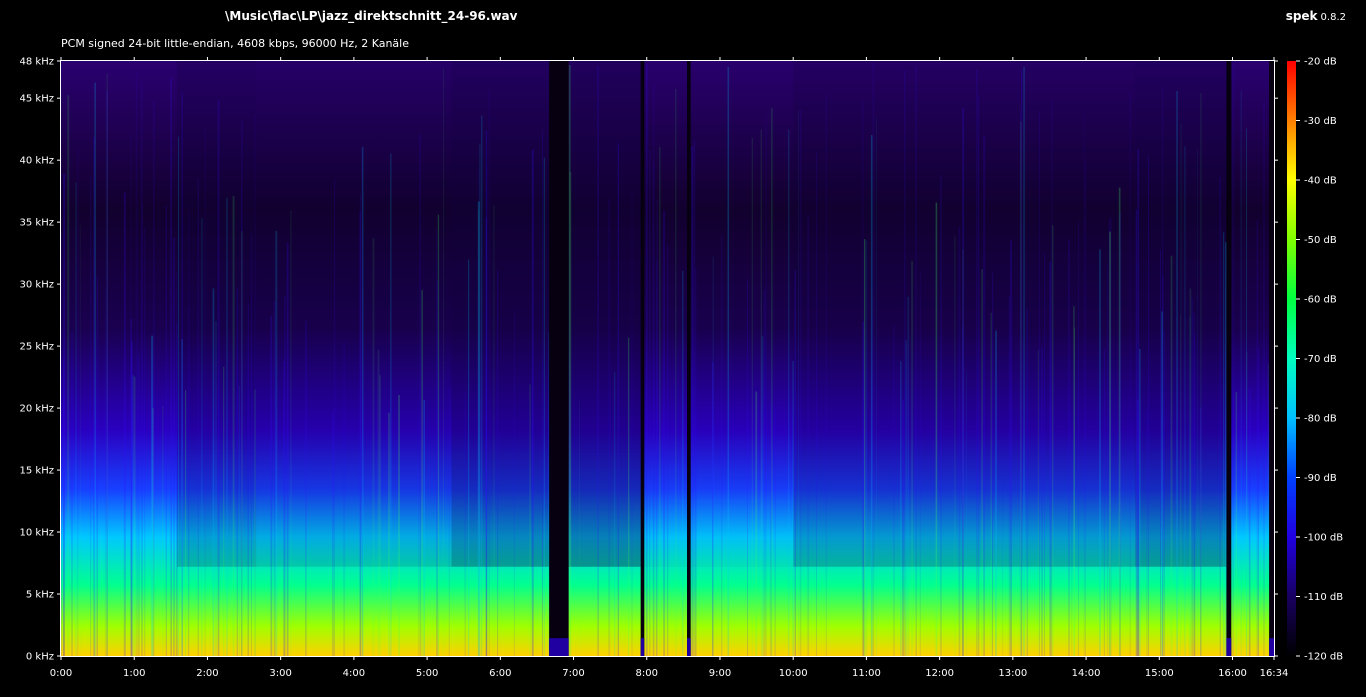 The image size is (1366, 697). I want to click on time-label: 10:00, so click(793, 673).